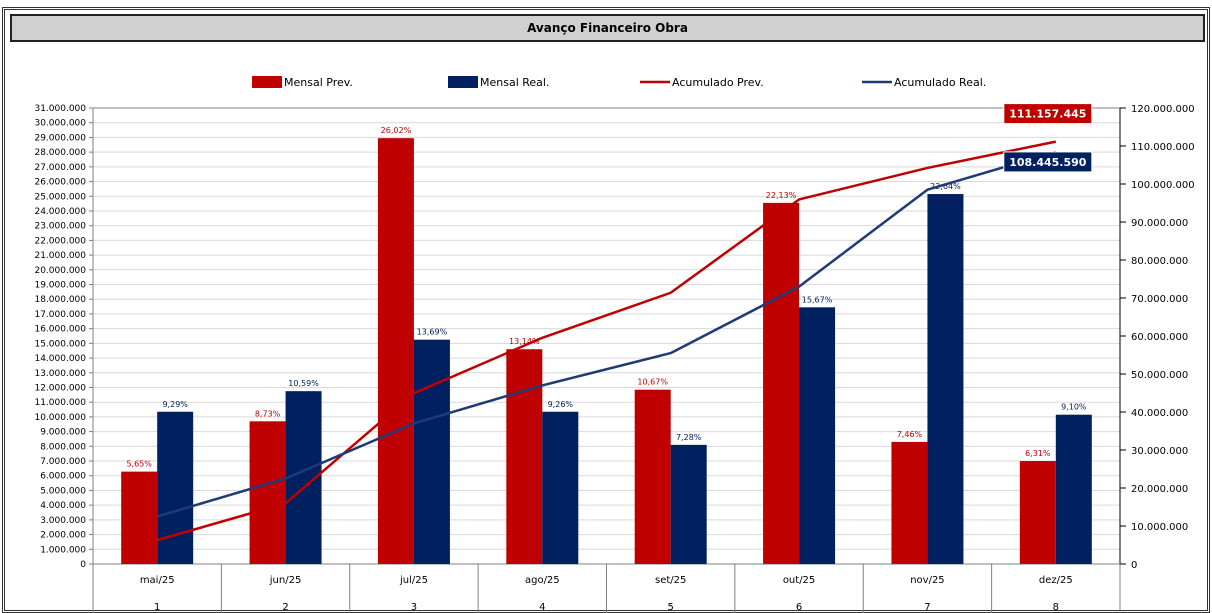 The height and width of the screenshot is (613, 1212). Describe the element at coordinates (718, 82) in the screenshot. I see `legend-label: Acumulado Prev.` at that location.